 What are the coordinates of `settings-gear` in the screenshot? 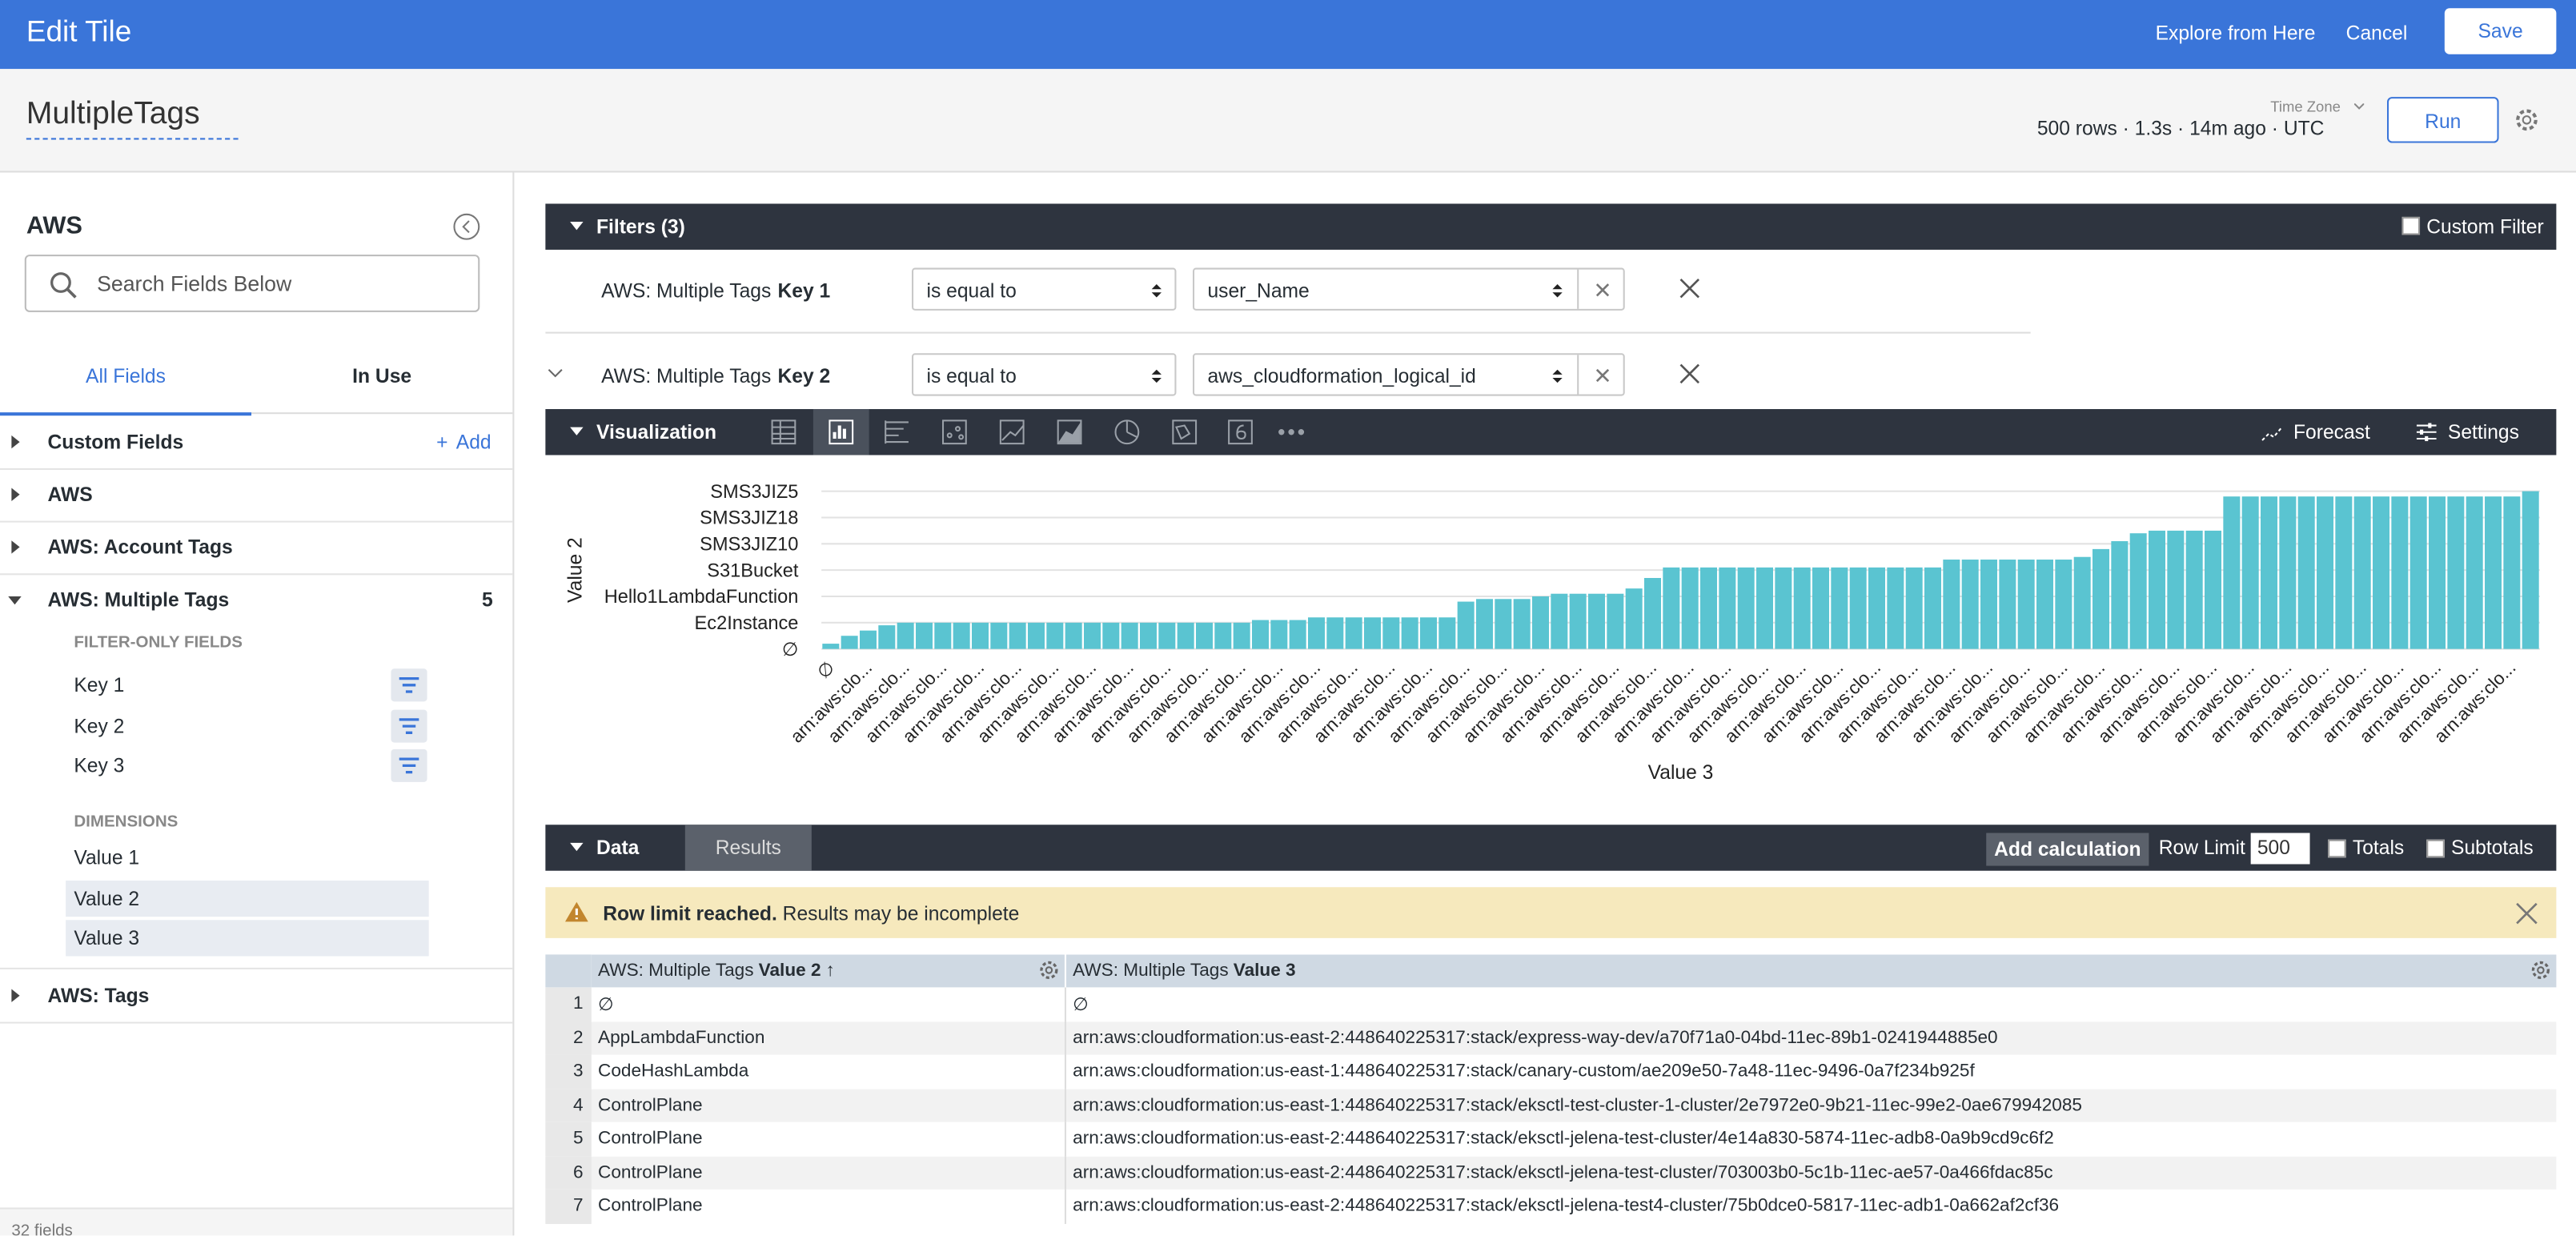 It's located at (2527, 119).